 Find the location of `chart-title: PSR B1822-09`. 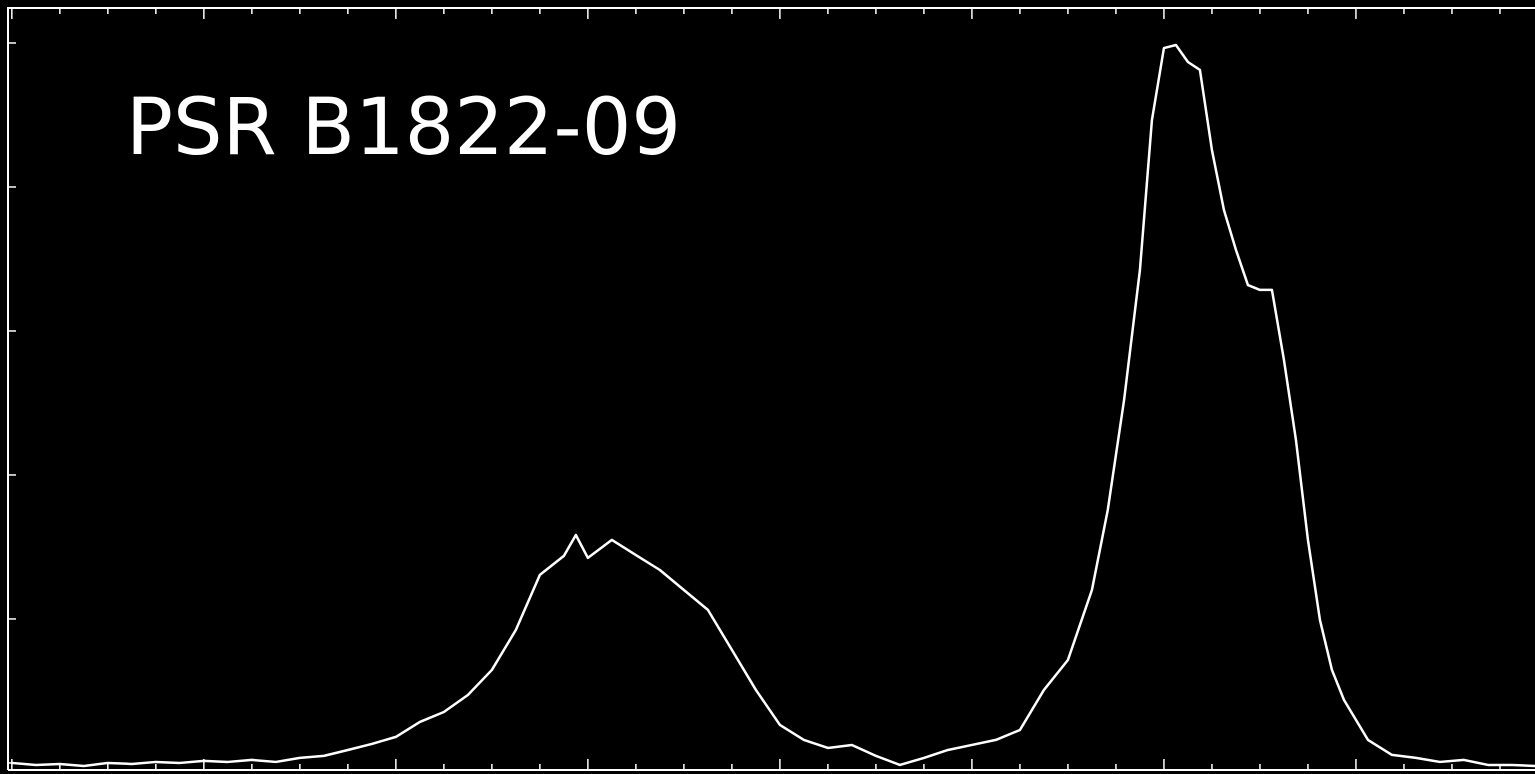

chart-title: PSR B1822-09 is located at coordinates (403, 128).